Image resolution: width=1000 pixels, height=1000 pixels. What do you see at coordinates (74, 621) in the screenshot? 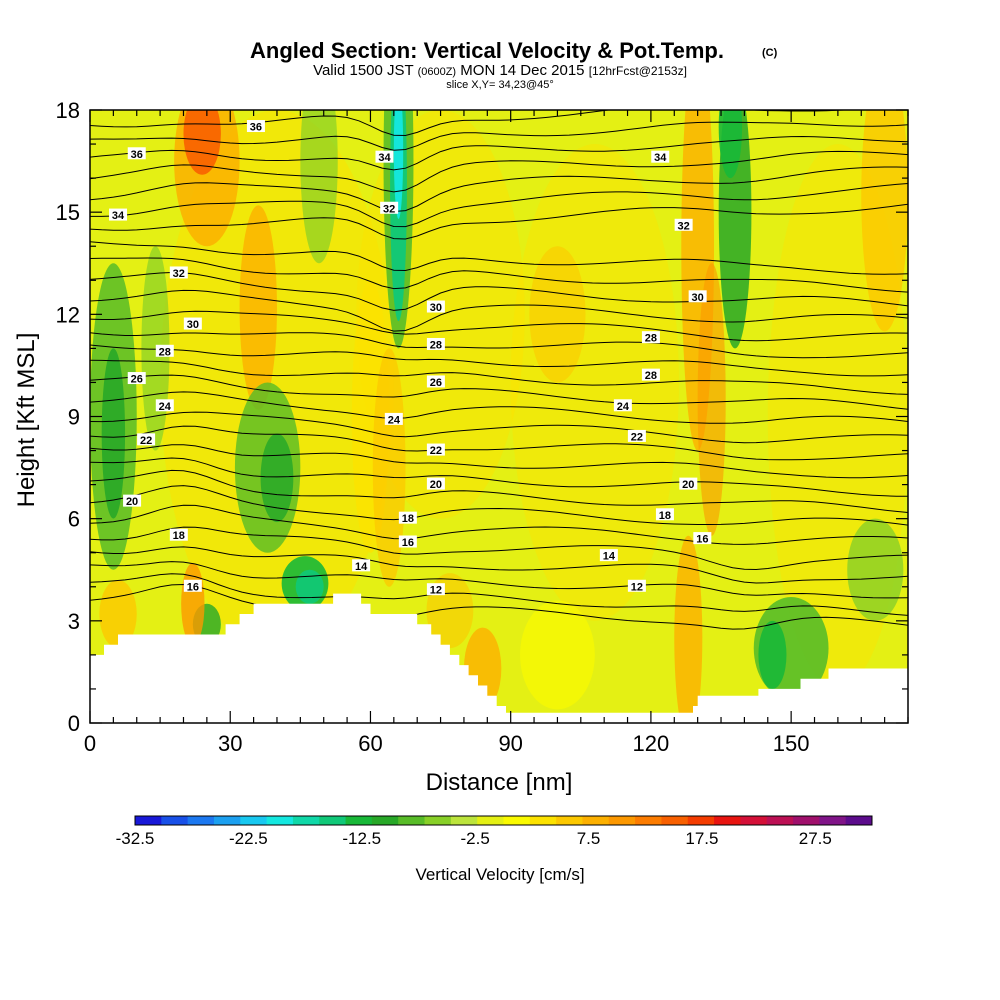
I see `y-tick-label: 3` at bounding box center [74, 621].